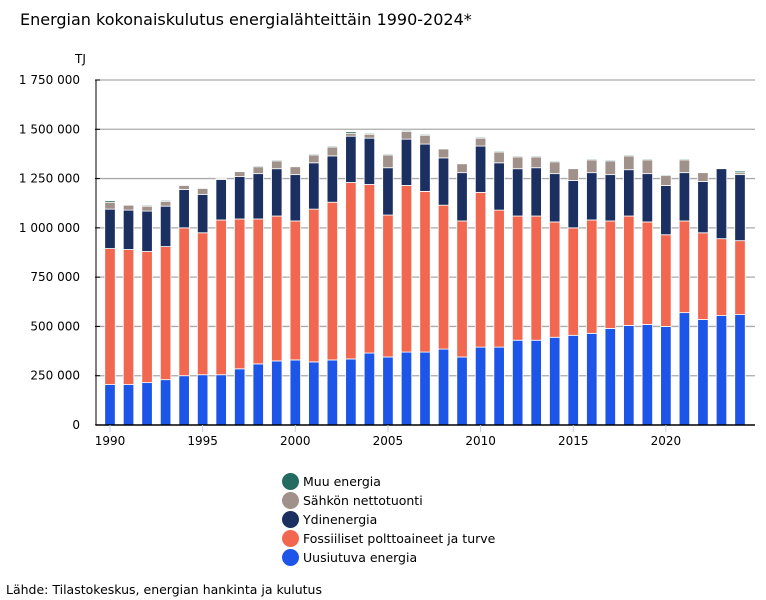 This screenshot has width=766, height=600. Describe the element at coordinates (610, 274) in the screenshot. I see `bar-segment-fossiiliset-polttoaineet-ja-turve-2017` at that location.